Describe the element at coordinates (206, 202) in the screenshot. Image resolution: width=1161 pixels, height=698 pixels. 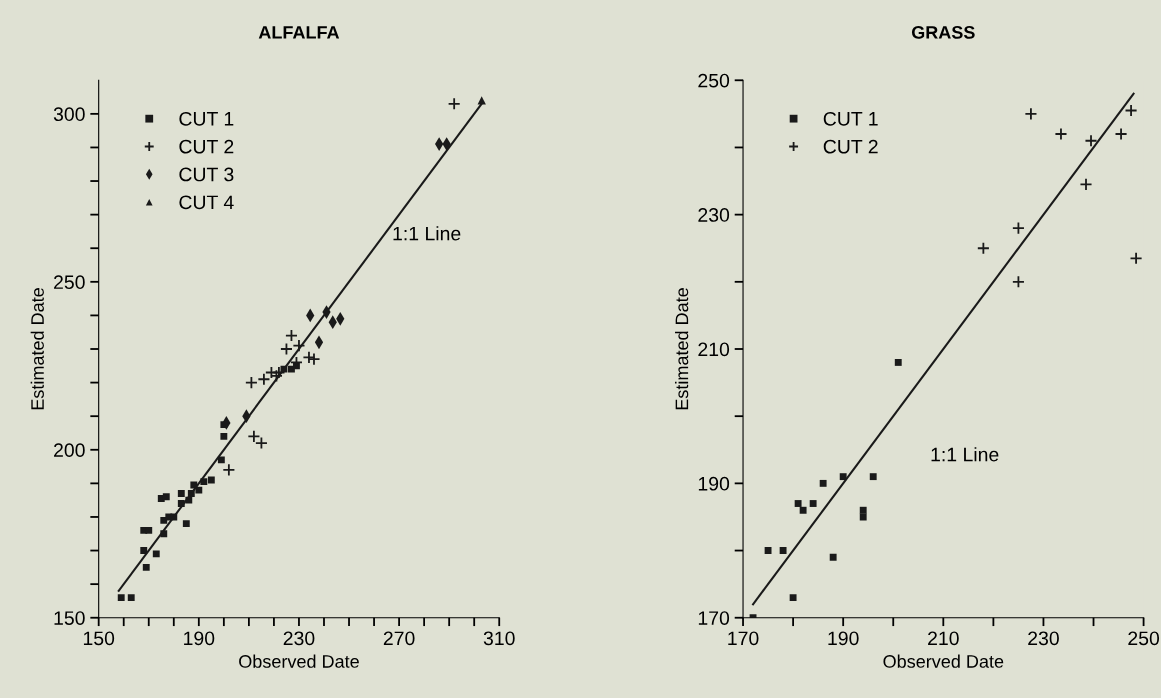
I see `legend-label: CUT 4` at that location.